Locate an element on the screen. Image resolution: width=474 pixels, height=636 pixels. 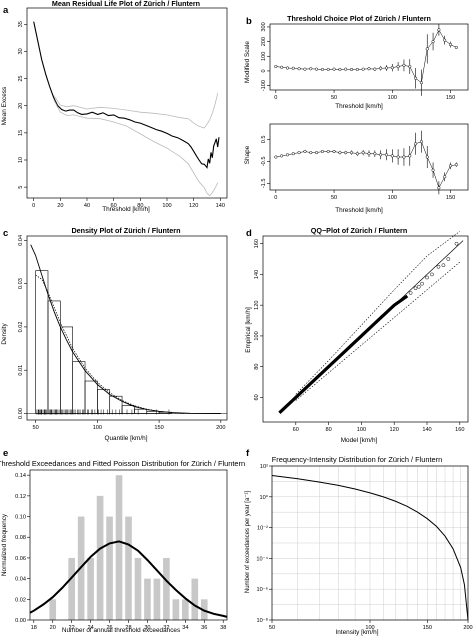
panel-c-title: Density Plot of Zürich / Fluntern is located at coordinates (125, 230).